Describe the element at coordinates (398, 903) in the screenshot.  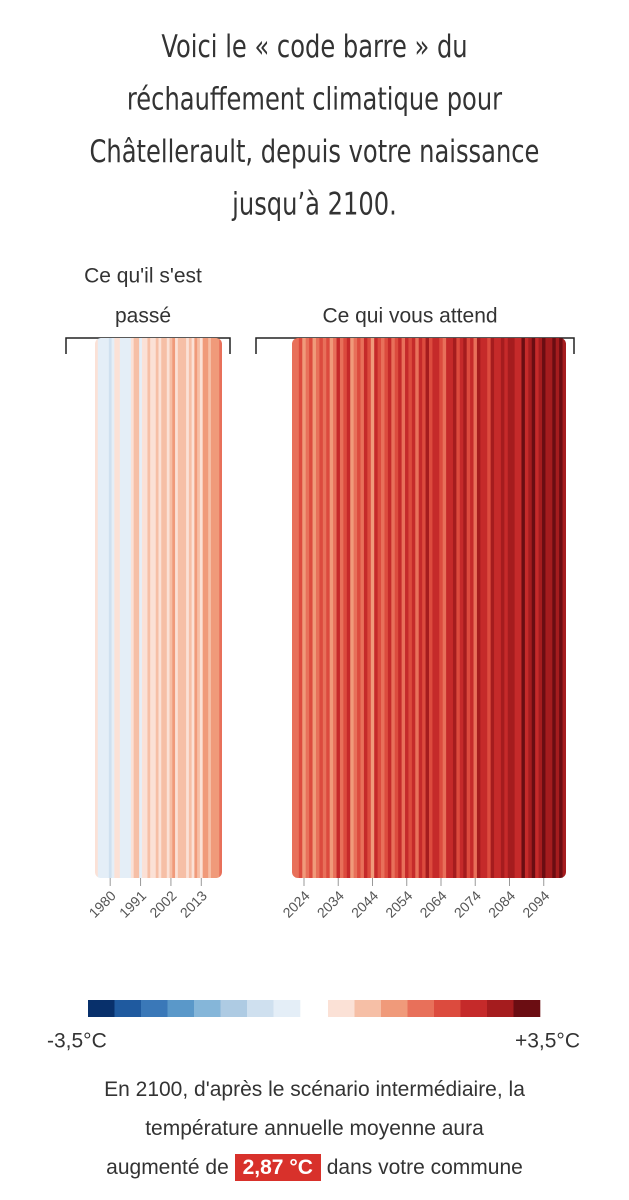
I see `x-tick-label: 2054` at that location.